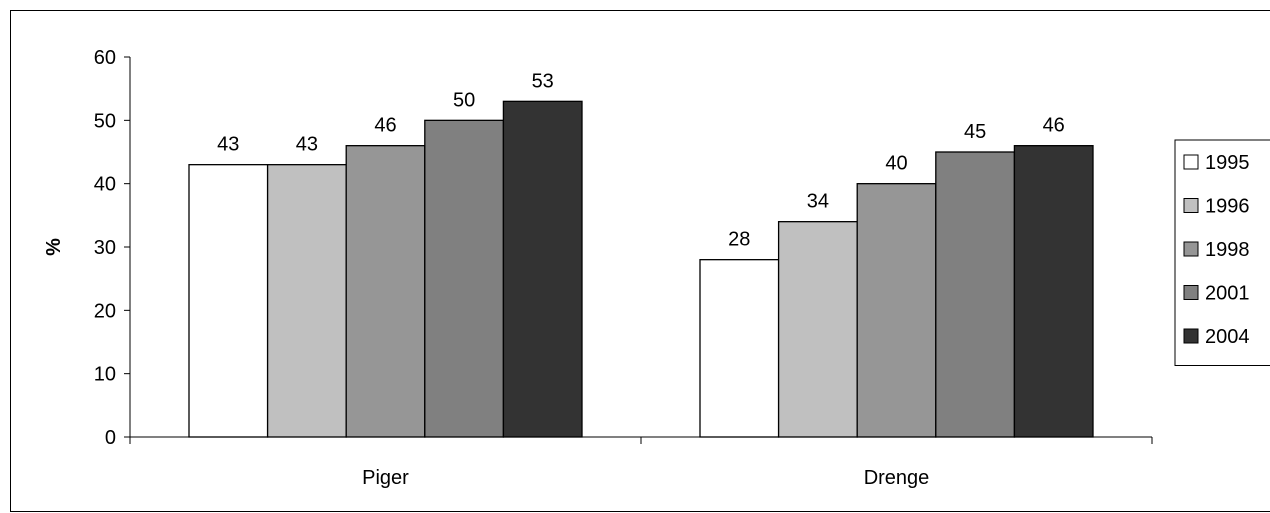 This screenshot has width=1270, height=513. Describe the element at coordinates (1191, 162) in the screenshot. I see `legend-swatch-1995` at that location.